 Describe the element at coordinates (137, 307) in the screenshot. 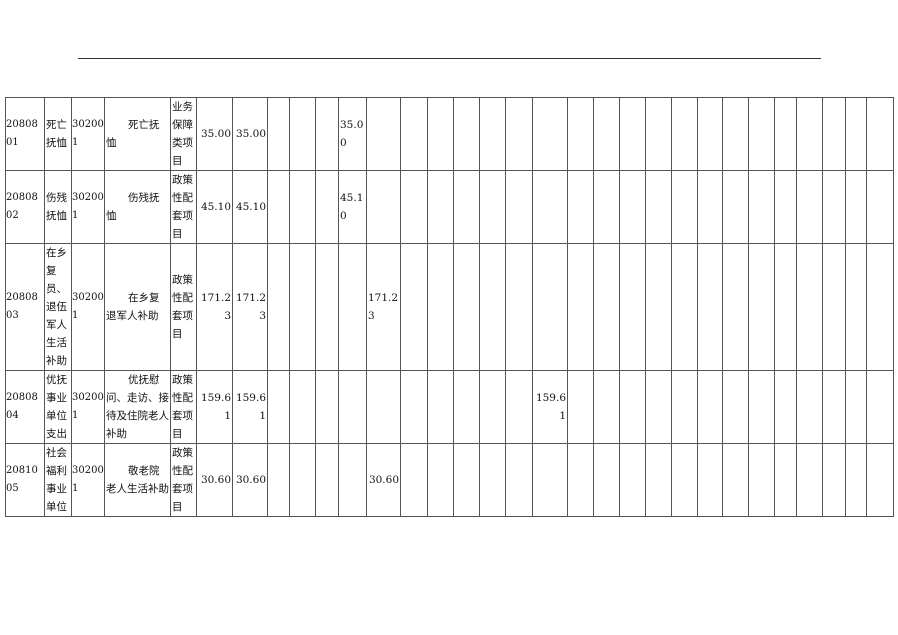

I see `project-cell: 在乡复退军人补助` at that location.